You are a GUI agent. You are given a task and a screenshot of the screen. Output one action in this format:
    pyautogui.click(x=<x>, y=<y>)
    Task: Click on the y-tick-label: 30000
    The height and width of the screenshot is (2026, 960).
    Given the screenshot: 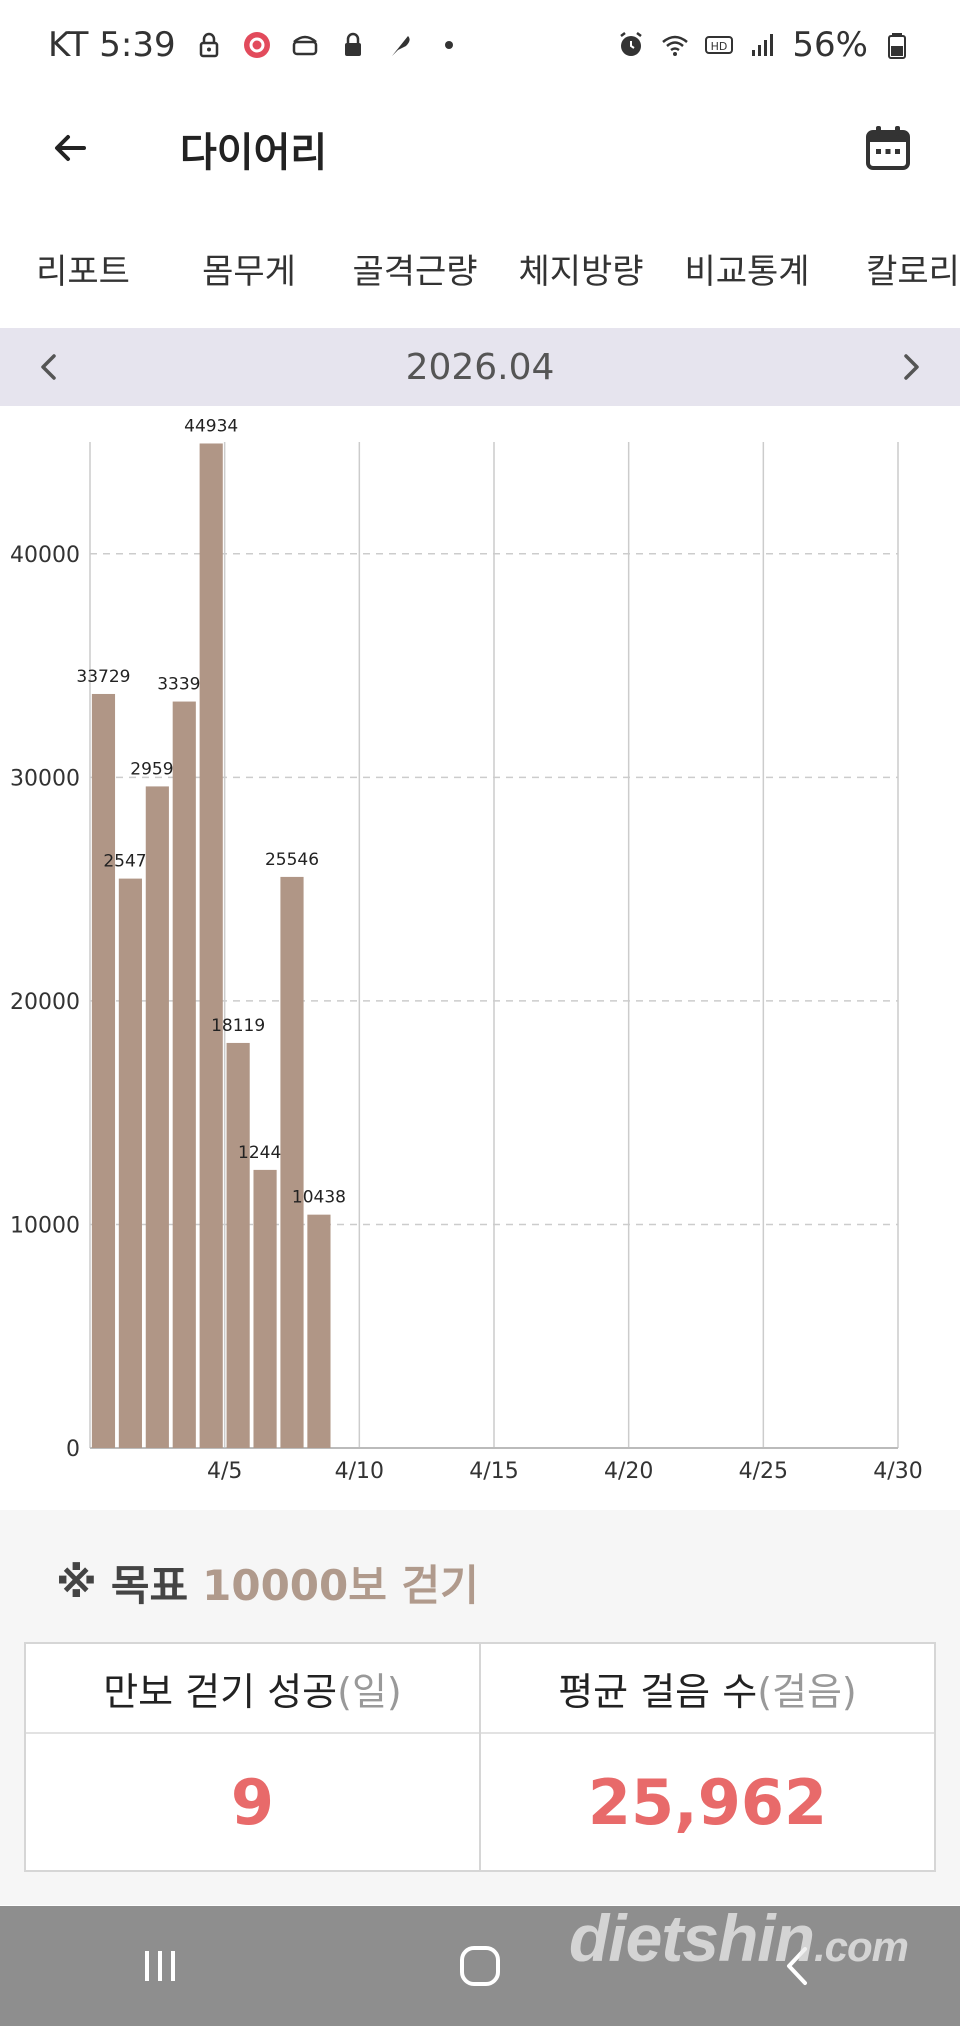 What is the action you would take?
    pyautogui.click(x=45, y=778)
    